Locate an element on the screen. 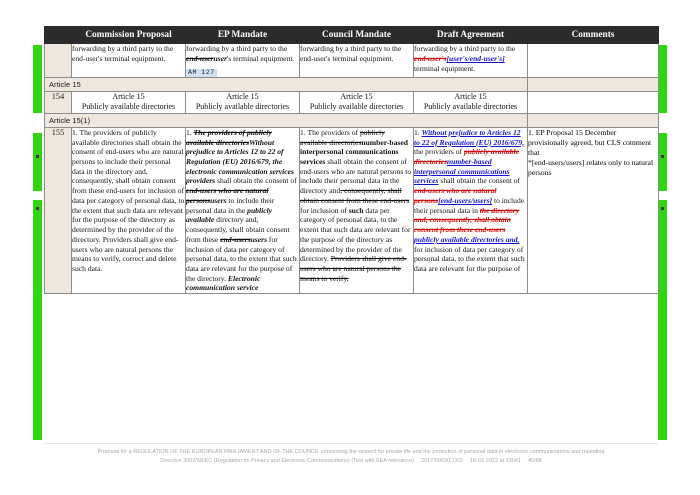 The image size is (700, 495). section-divider-row: Article 15(1) is located at coordinates (351, 120).